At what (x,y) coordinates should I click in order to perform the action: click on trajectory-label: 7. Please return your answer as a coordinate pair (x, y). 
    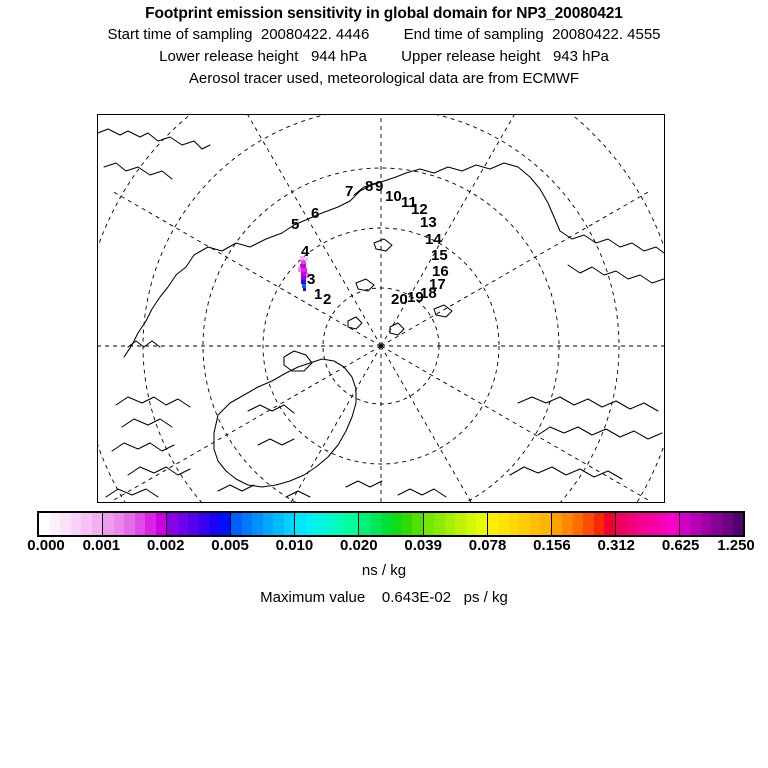
    Looking at the image, I should click on (349, 191).